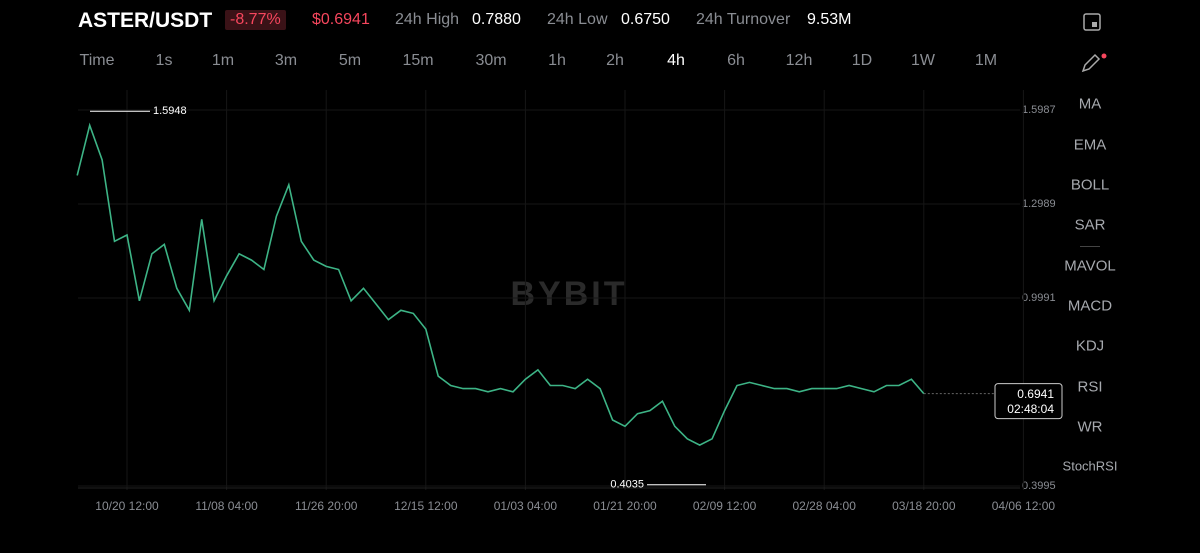 The width and height of the screenshot is (1200, 553). I want to click on x-tick-label: 01/21 20:00, so click(625, 506).